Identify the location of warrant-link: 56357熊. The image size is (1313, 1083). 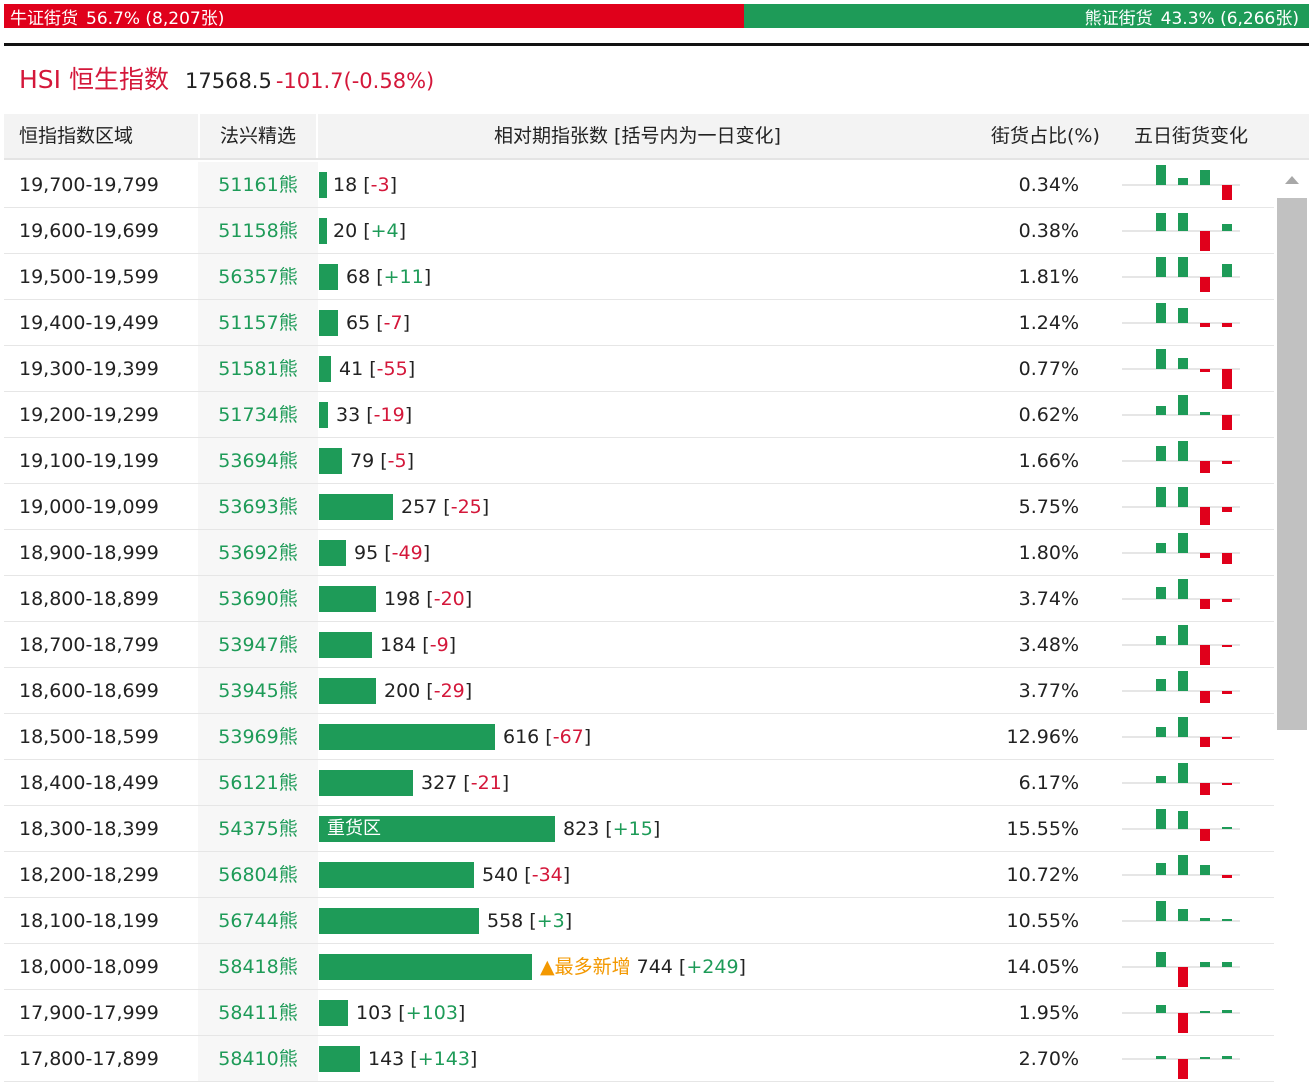
(258, 276).